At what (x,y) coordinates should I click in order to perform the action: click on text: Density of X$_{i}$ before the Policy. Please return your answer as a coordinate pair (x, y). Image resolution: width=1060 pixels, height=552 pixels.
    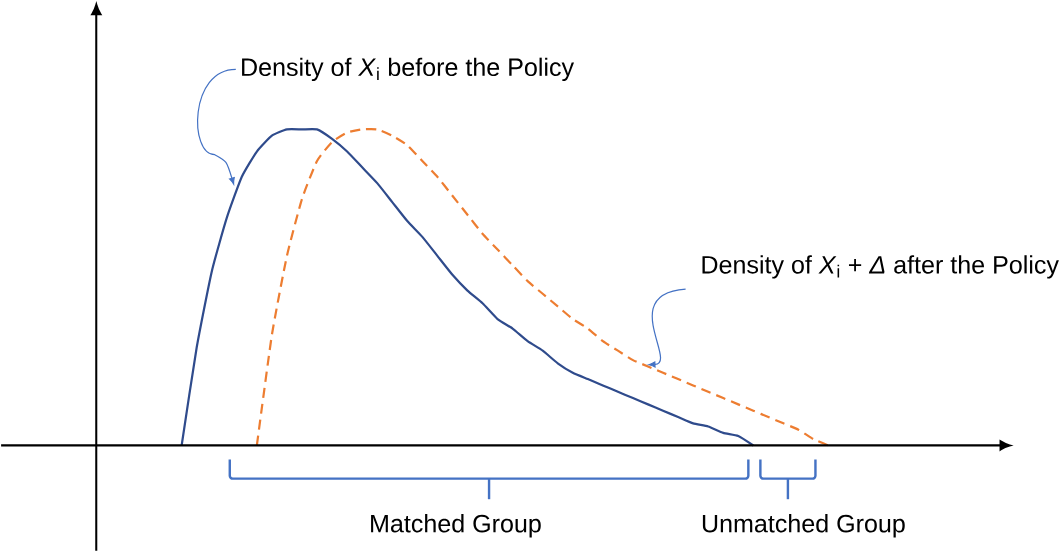
    Looking at the image, I should click on (408, 69).